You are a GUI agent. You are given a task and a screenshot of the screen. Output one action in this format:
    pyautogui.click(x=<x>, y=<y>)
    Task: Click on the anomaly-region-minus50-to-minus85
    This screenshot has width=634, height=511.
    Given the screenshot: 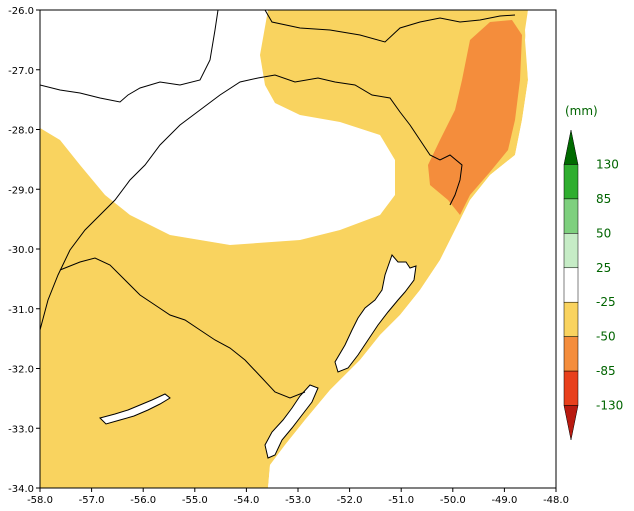 What is the action you would take?
    pyautogui.click(x=475, y=117)
    